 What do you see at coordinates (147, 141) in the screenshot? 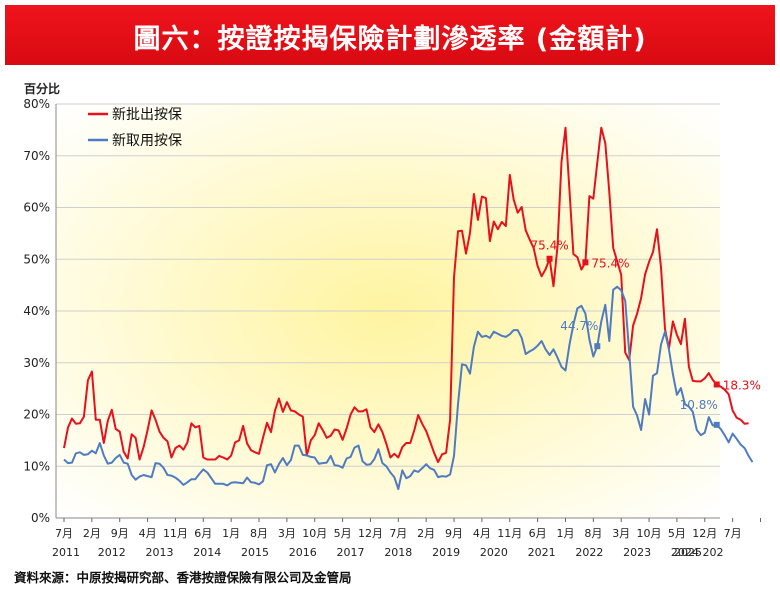
I see `legend-label: 新取用按保` at bounding box center [147, 141].